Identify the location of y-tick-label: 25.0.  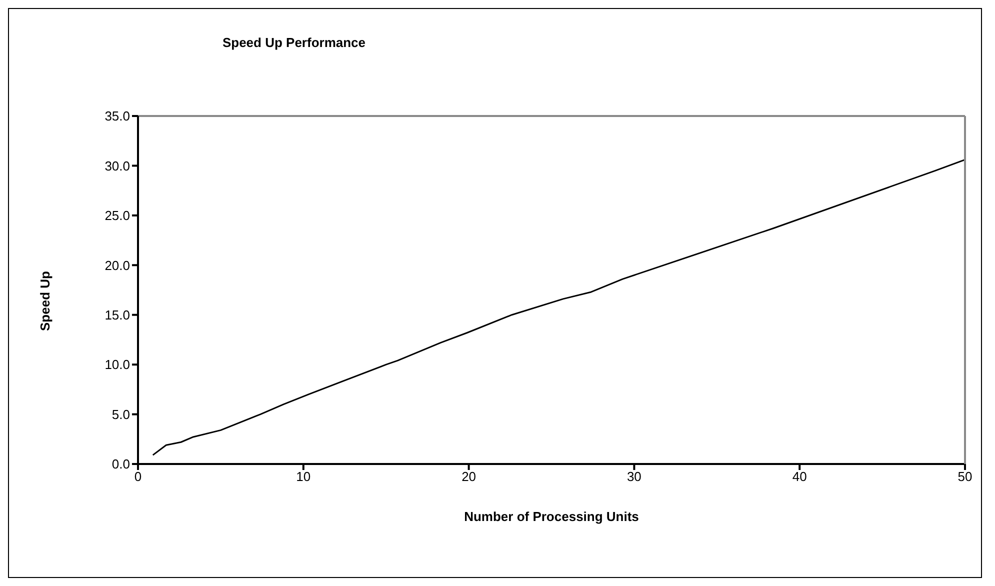
(117, 216).